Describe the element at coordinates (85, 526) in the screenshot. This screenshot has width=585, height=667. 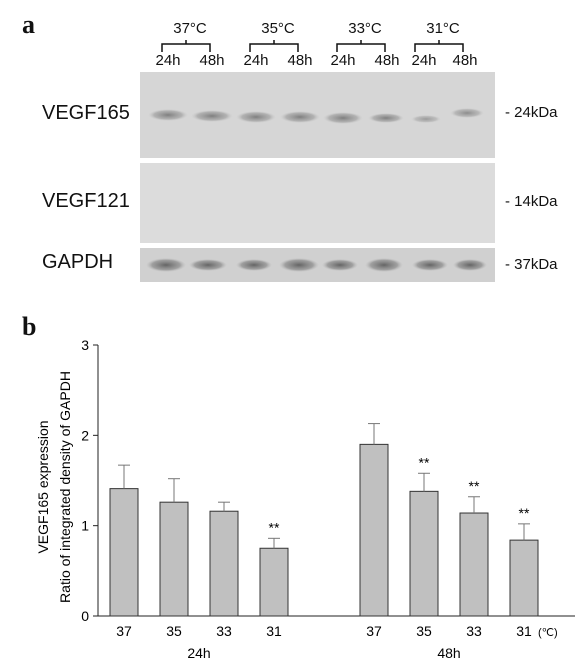
I see `y-tick-label: 1` at that location.